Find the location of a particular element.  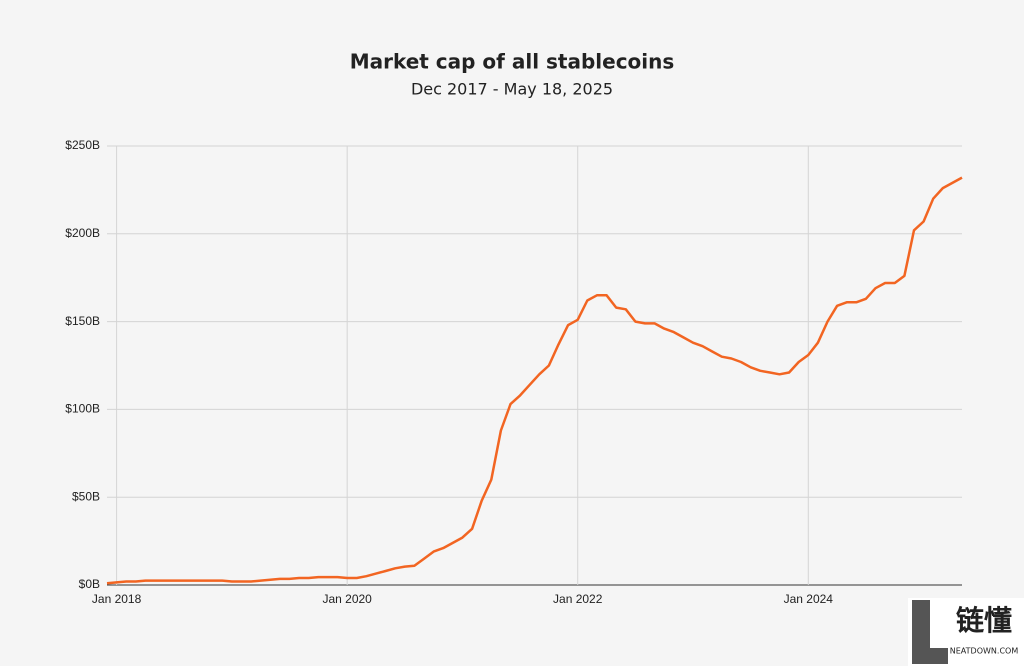

watermark-subtext: NEATDOWN.COM is located at coordinates (984, 651).